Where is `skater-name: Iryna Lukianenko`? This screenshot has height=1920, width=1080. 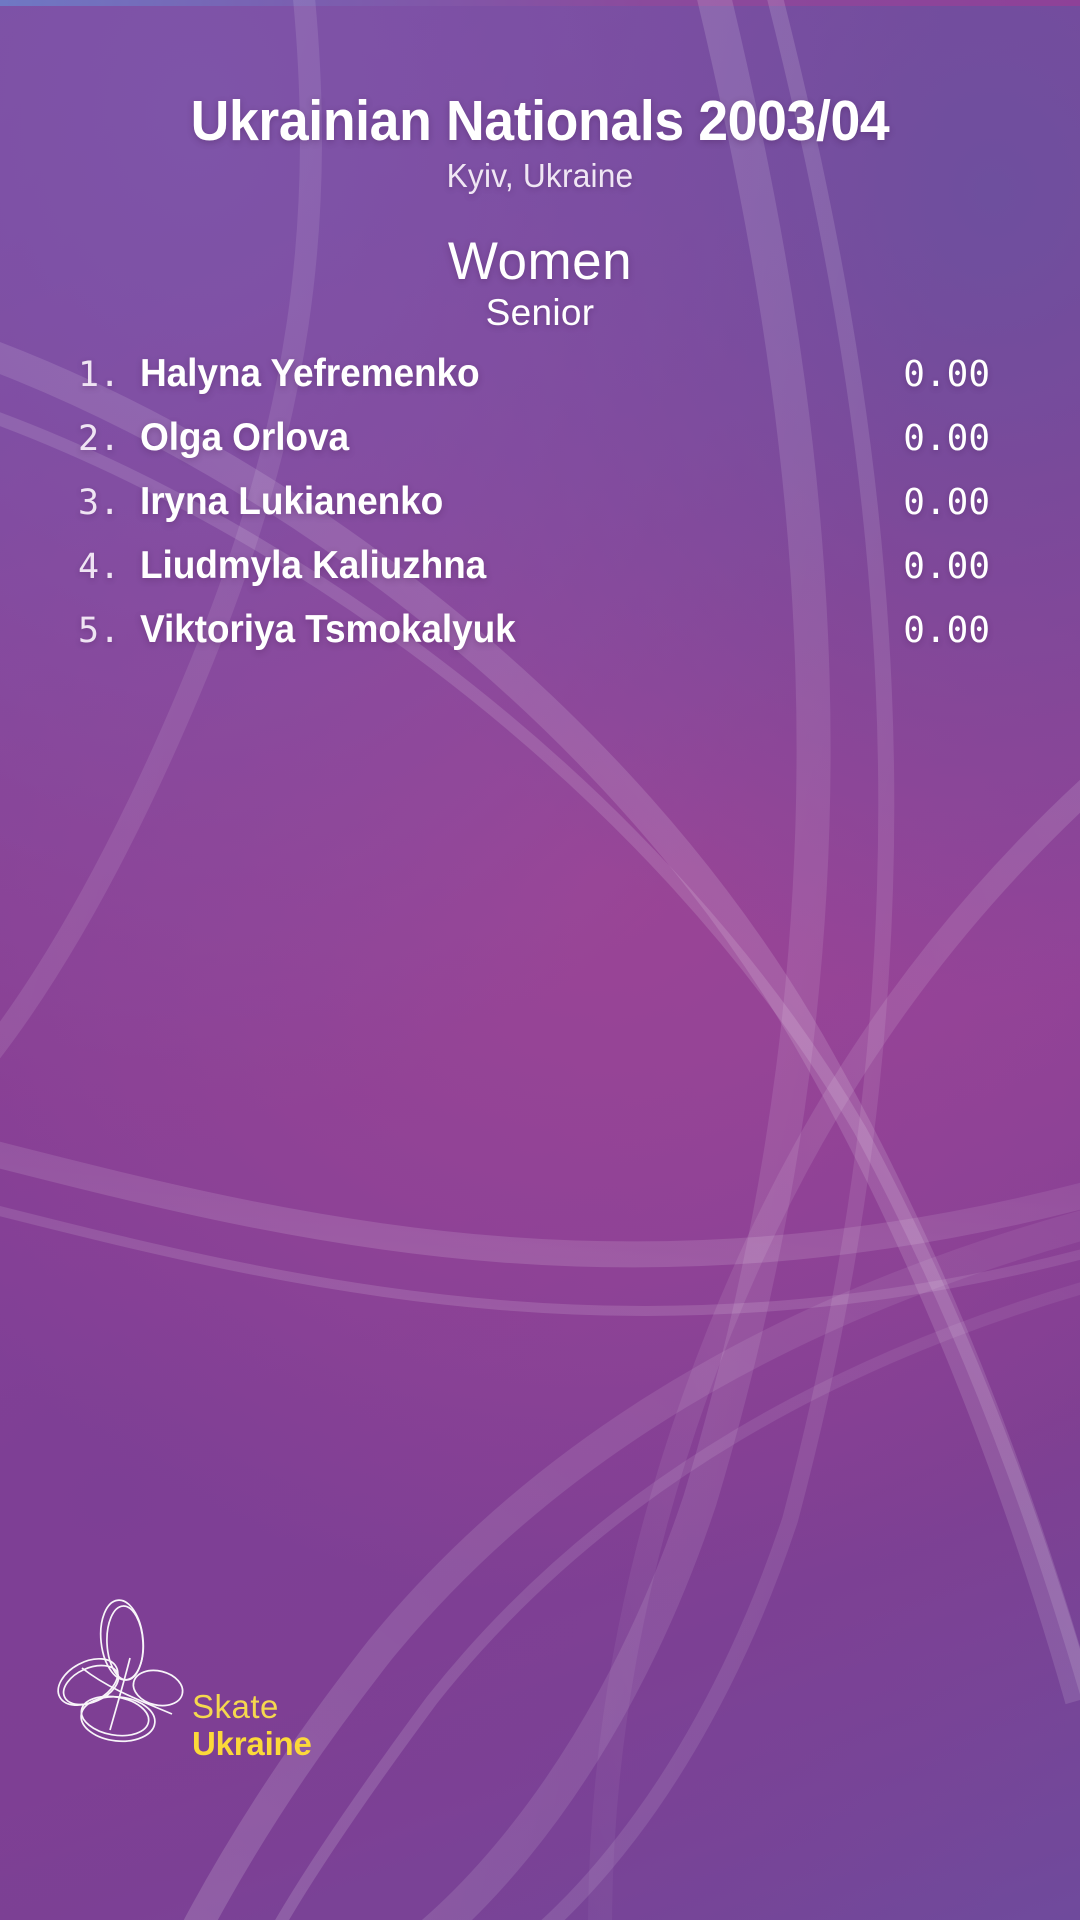 skater-name: Iryna Lukianenko is located at coordinates (292, 501).